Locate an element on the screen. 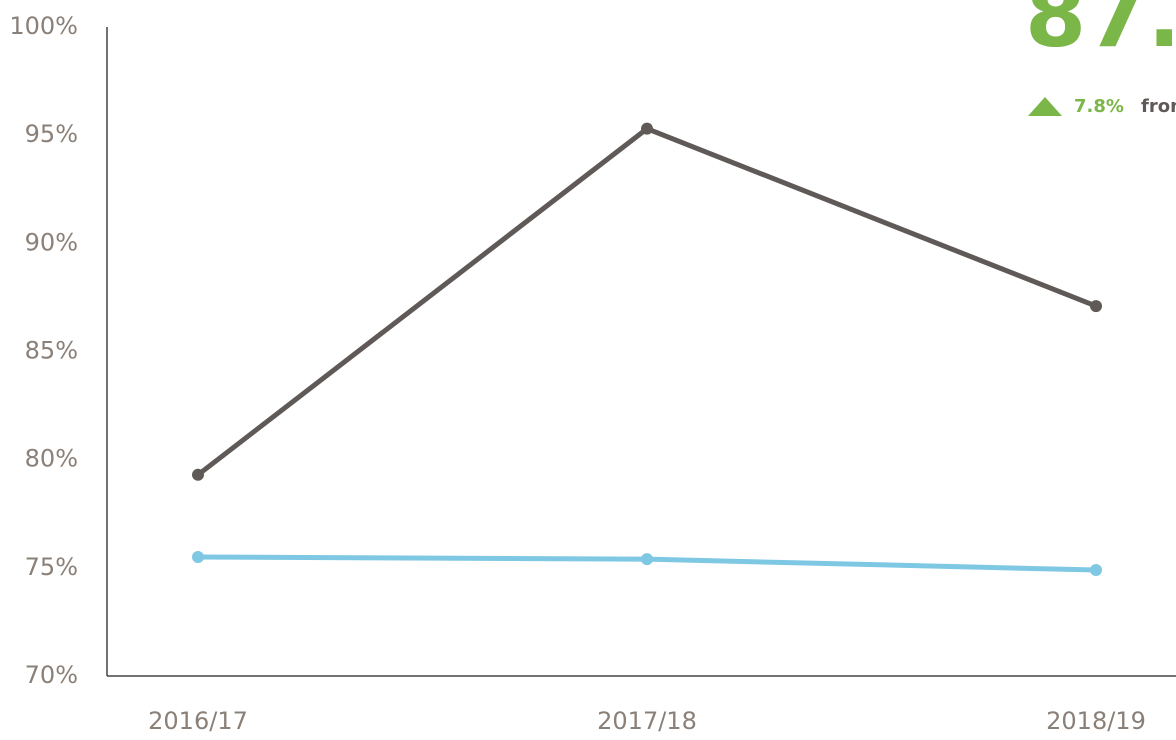 This screenshot has height=740, width=1176. y-tick-label: 90% is located at coordinates (51, 242).